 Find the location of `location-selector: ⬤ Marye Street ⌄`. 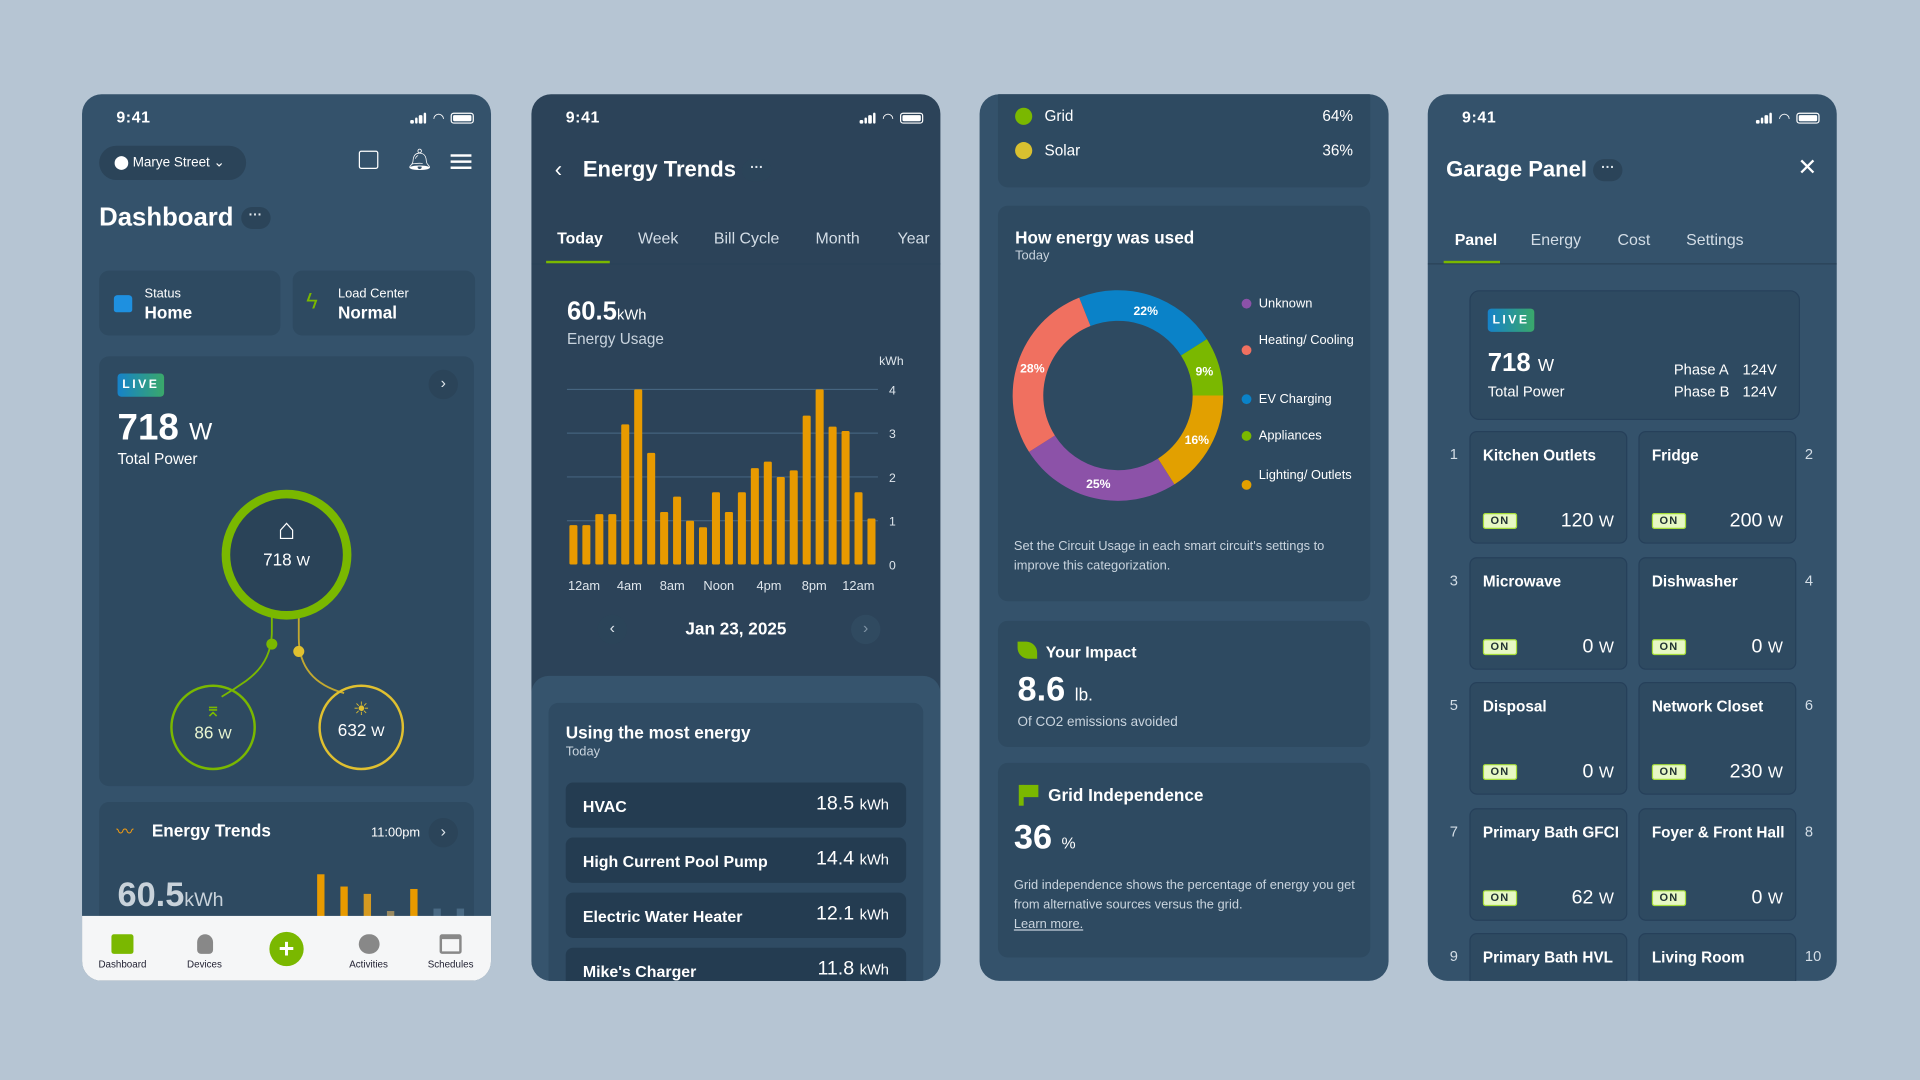

location-selector: ⬤ Marye Street ⌄ is located at coordinates (173, 163).